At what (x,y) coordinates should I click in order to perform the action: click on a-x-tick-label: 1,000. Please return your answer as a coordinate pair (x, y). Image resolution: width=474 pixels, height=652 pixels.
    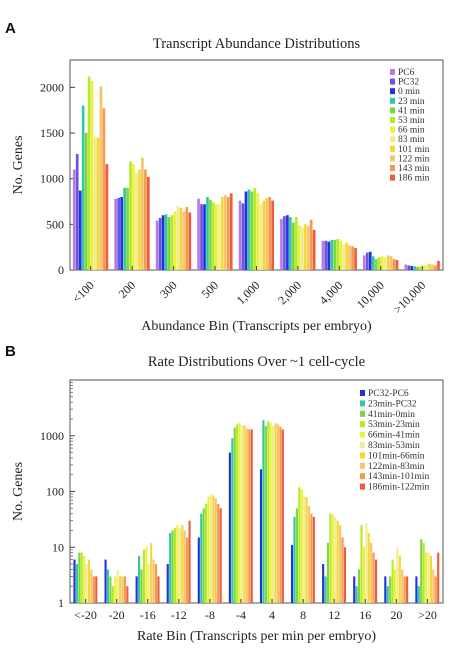
    Looking at the image, I should click on (248, 292).